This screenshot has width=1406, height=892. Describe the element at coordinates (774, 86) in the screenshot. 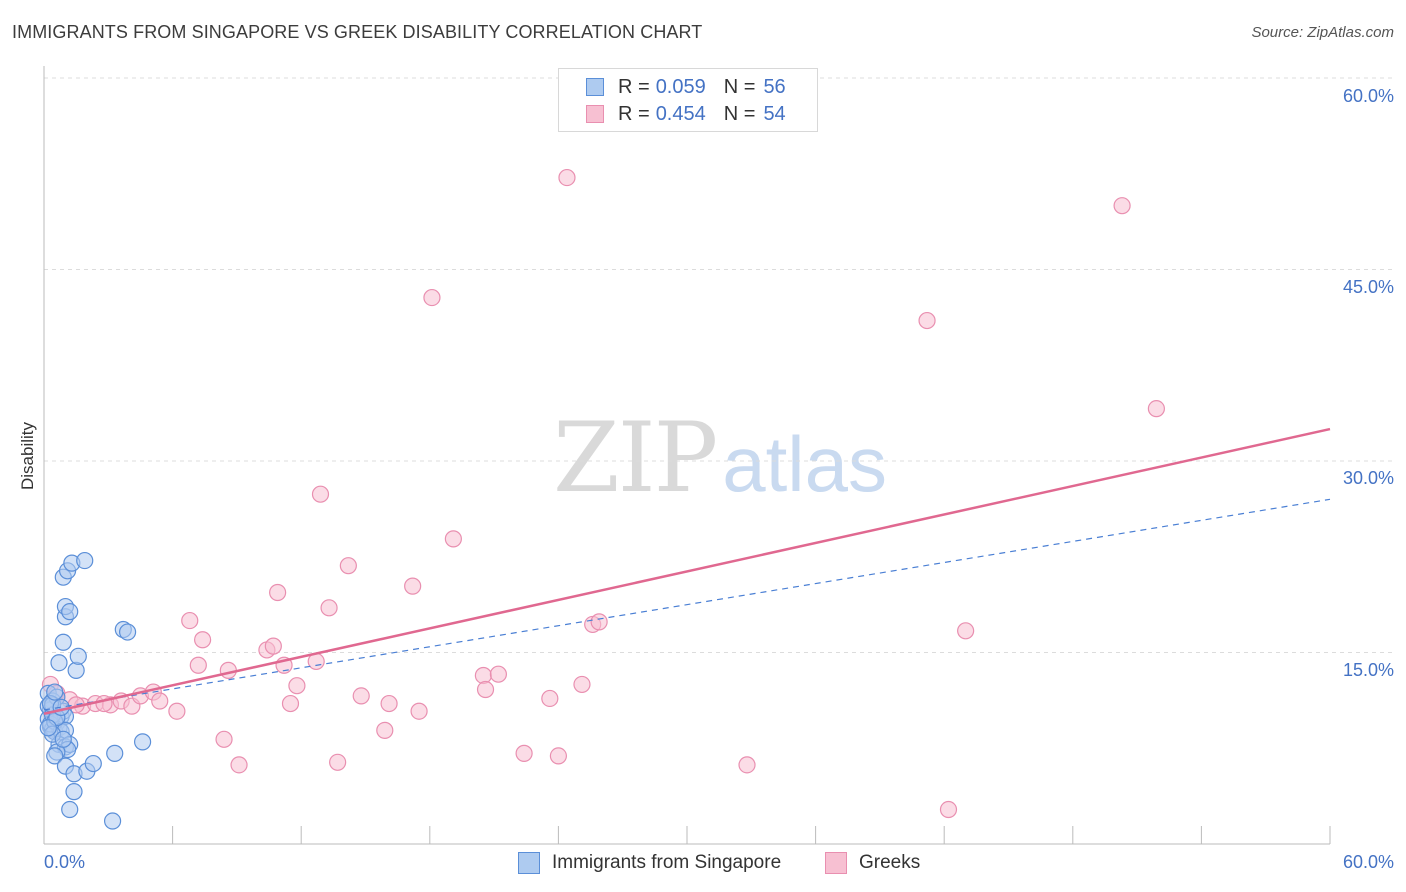

I see `singapore-n-value: 56` at that location.